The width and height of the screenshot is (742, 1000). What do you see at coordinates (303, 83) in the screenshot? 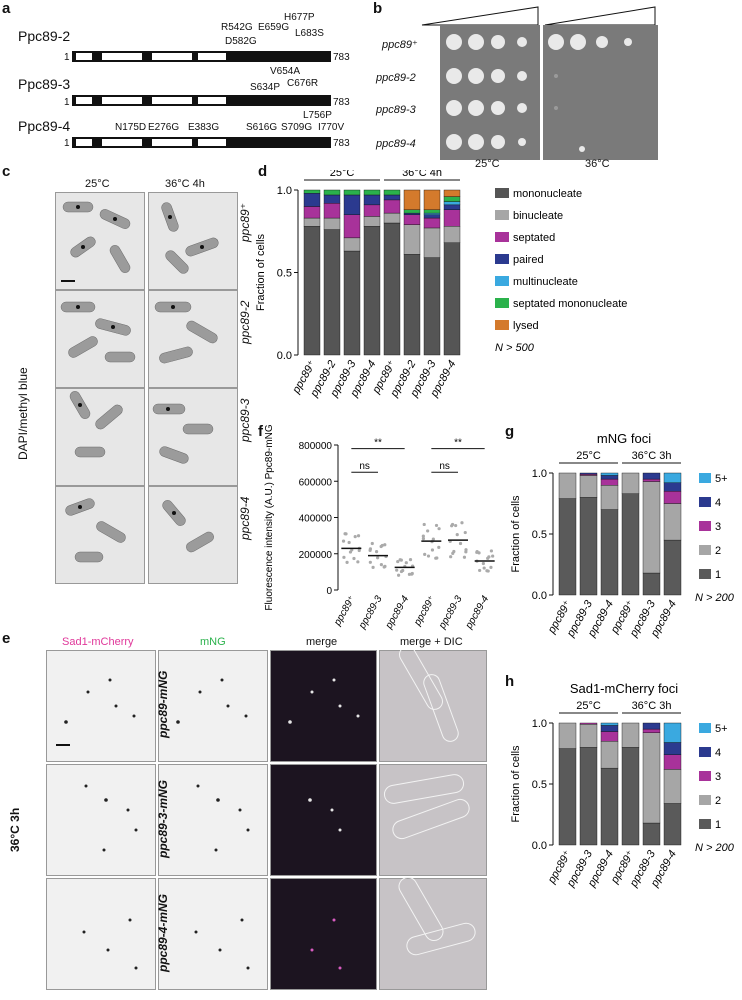
I see `mutation-label: C676R` at bounding box center [303, 83].